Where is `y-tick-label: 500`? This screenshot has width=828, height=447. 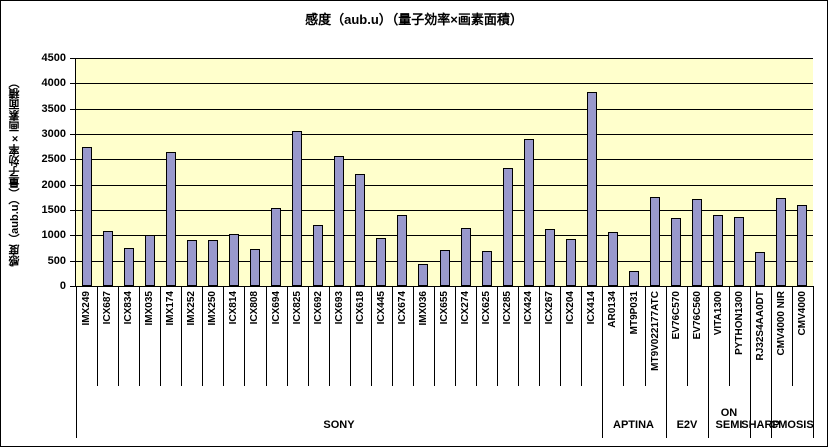 y-tick-label: 500 is located at coordinates (56, 261).